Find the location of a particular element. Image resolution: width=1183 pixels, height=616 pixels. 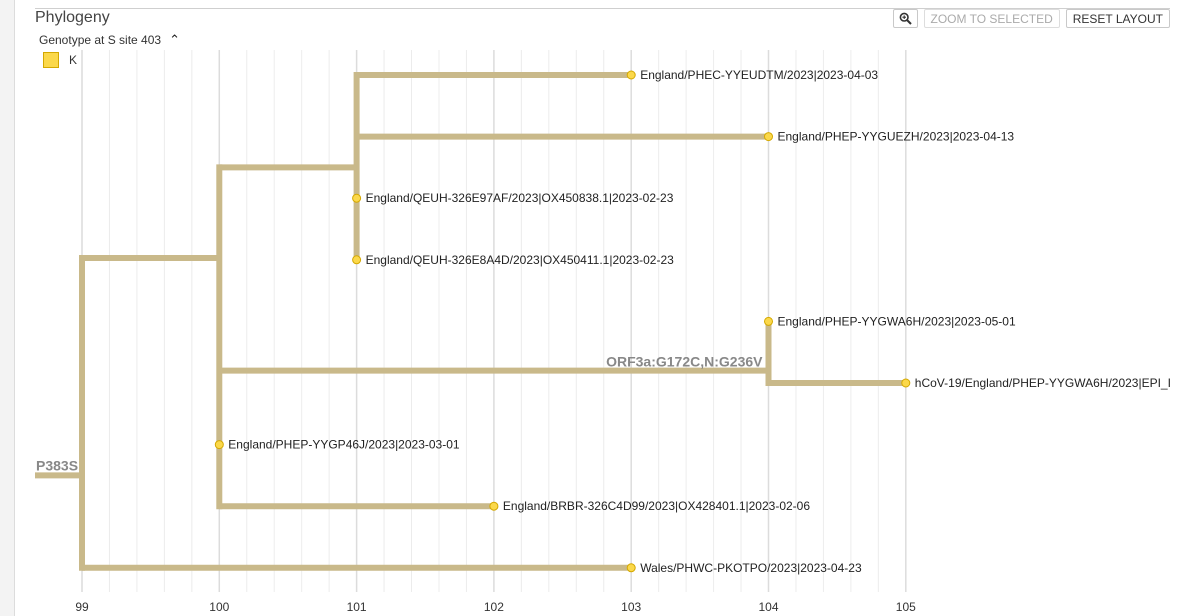

tip-label: England/PHEP-YYGUEZH/2023|2023-04-13 is located at coordinates (896, 137).